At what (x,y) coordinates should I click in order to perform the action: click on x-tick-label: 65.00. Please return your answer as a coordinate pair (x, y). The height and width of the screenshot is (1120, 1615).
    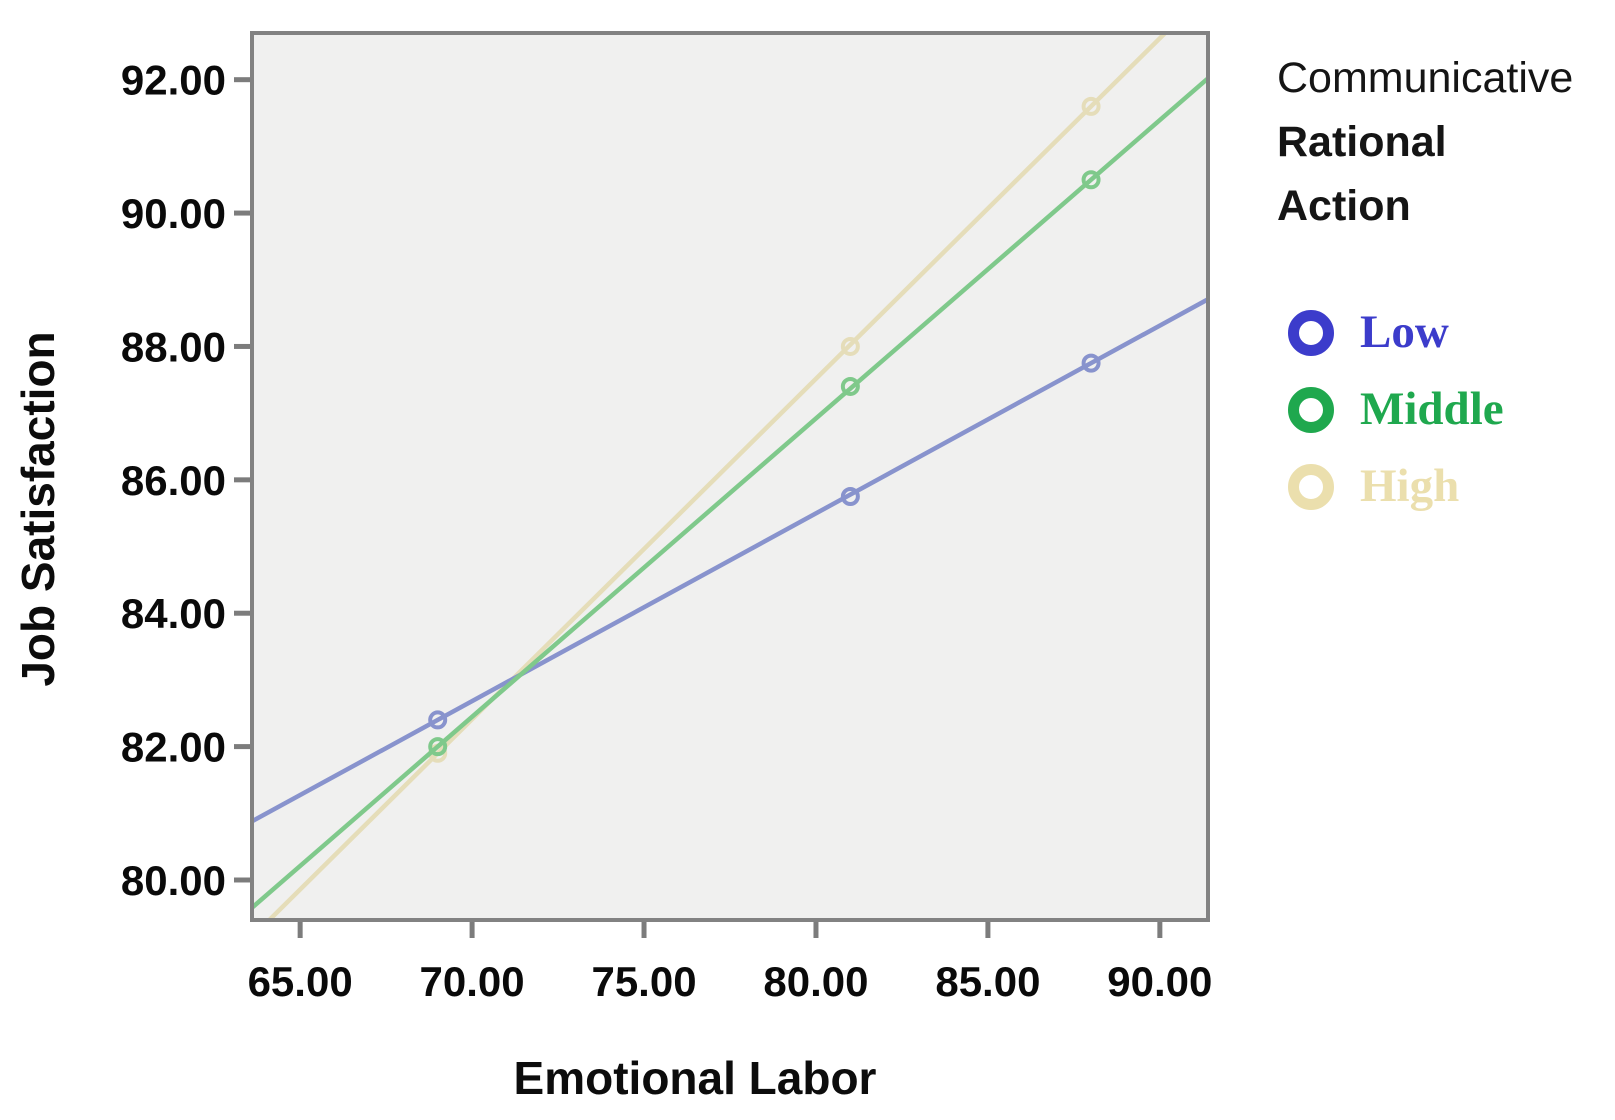
    Looking at the image, I should click on (300, 981).